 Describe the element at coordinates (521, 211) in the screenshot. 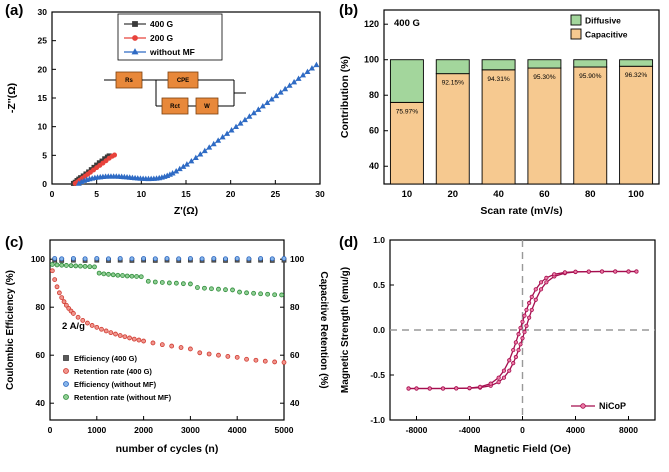

I see `x-axis-label: Scan rate (mV/s)` at that location.